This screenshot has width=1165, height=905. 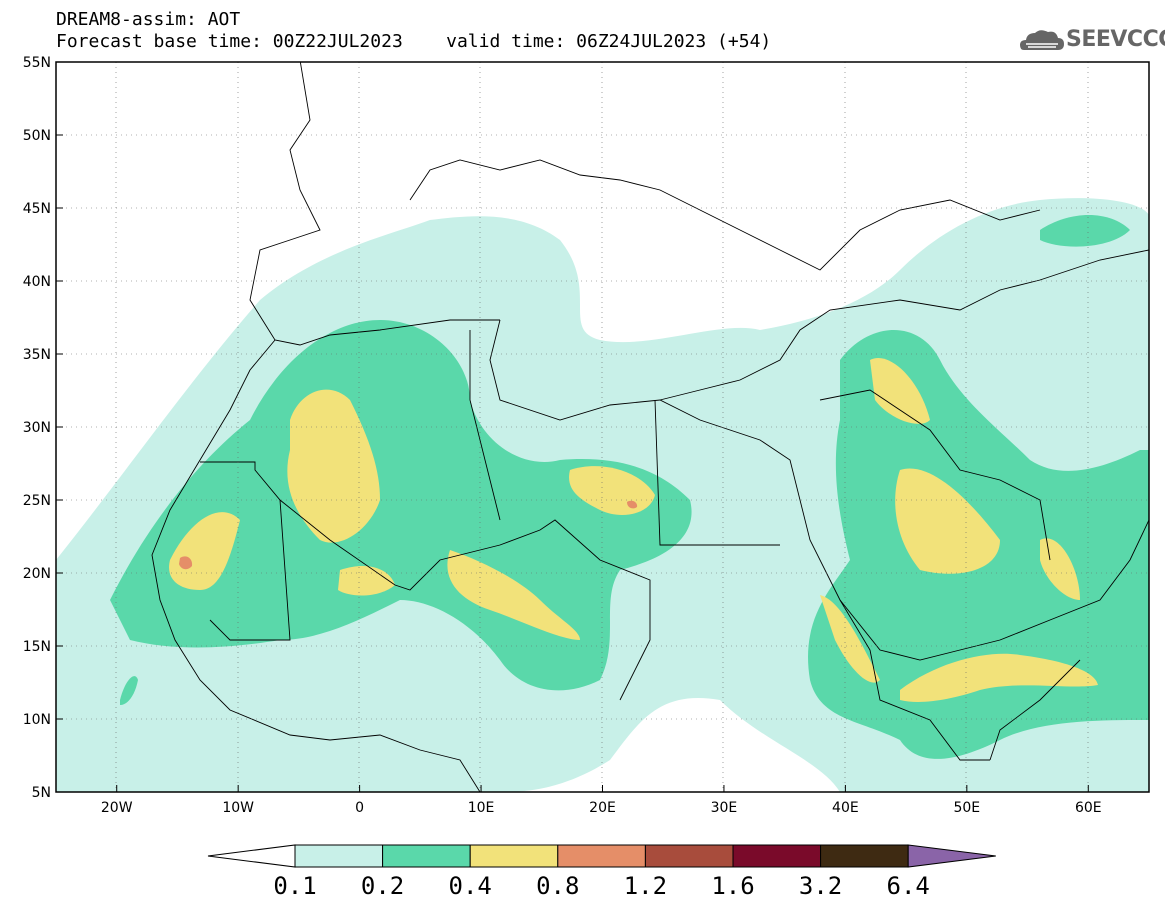 I want to click on lon-tick-label: 60E, so click(x=1088, y=808).